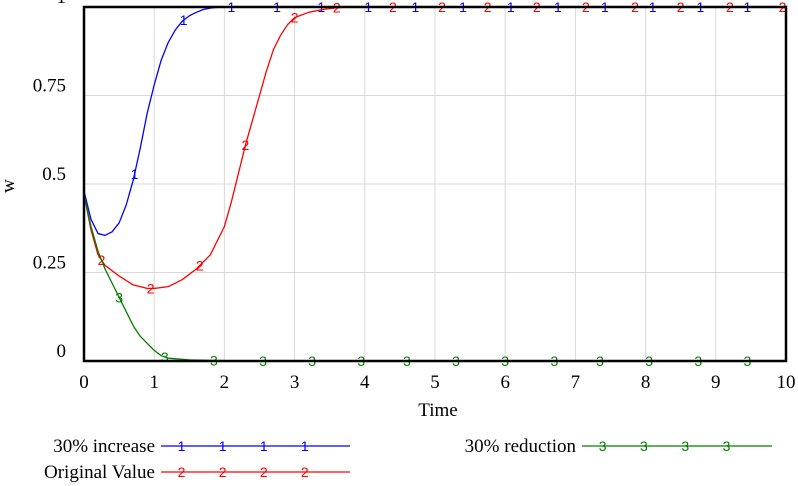 The height and width of the screenshot is (486, 798). I want to click on y-tick-labels: 0 0.25 0.5 0.75 1, so click(49, 181).